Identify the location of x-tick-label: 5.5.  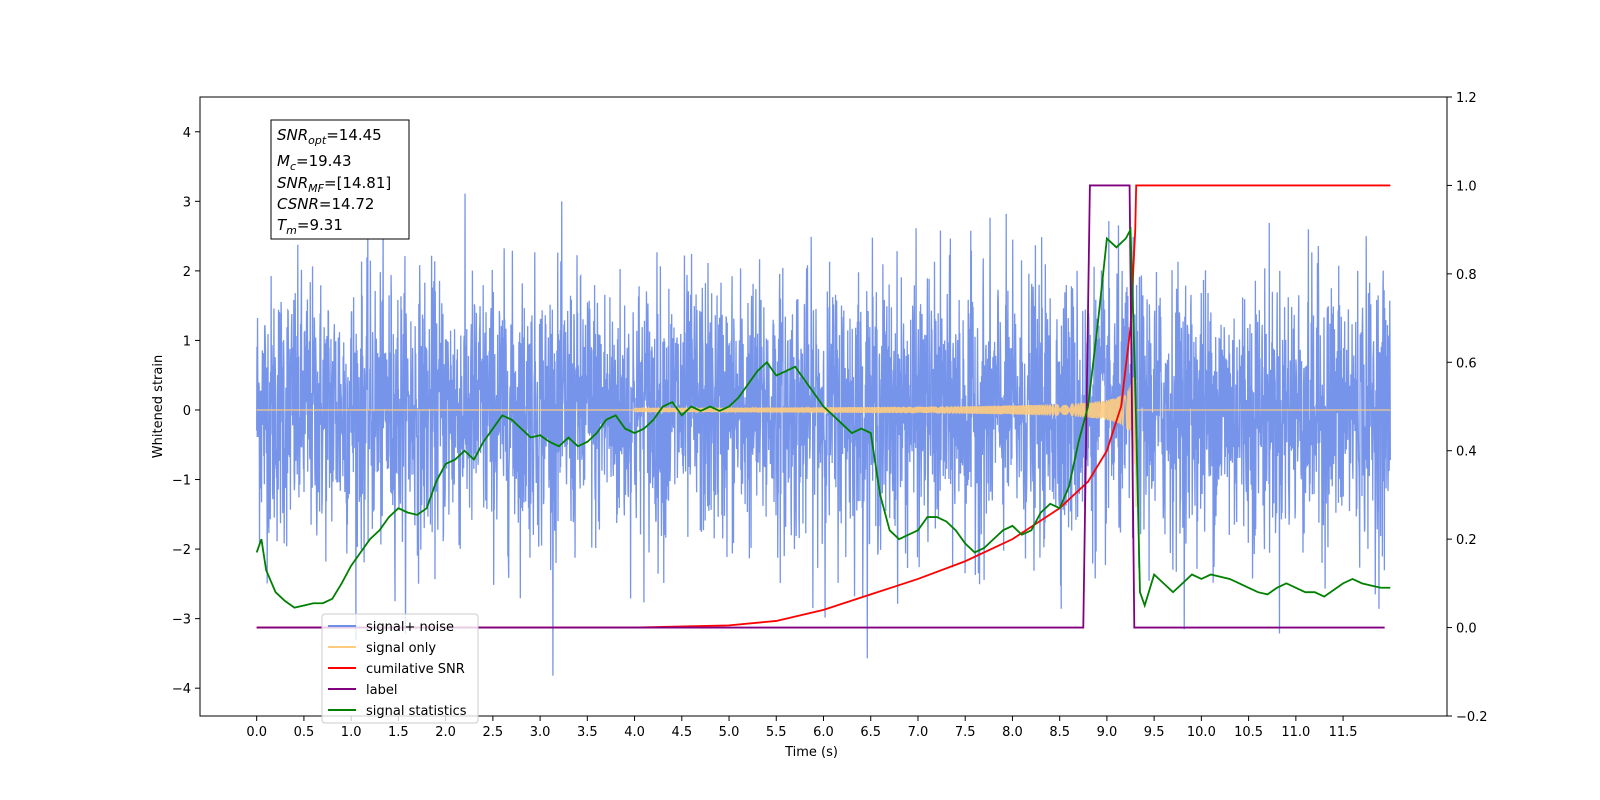
(776, 732).